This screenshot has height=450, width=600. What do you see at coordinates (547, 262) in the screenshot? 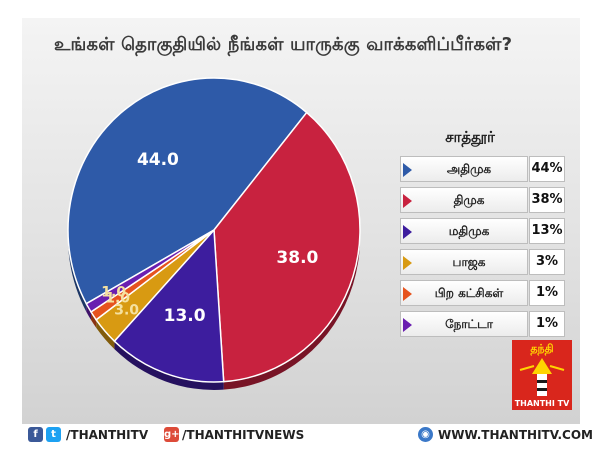
I see `legend-value: 3%` at bounding box center [547, 262].